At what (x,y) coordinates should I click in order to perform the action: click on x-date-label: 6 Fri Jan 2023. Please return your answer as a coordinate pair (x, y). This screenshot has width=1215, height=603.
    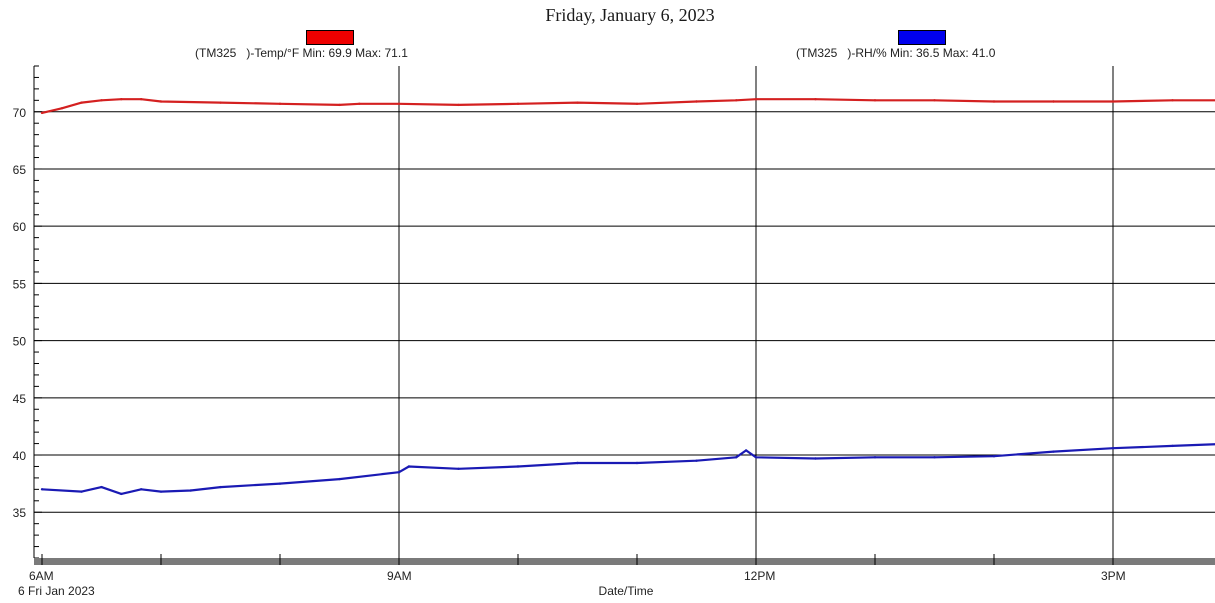
    Looking at the image, I should click on (56, 591).